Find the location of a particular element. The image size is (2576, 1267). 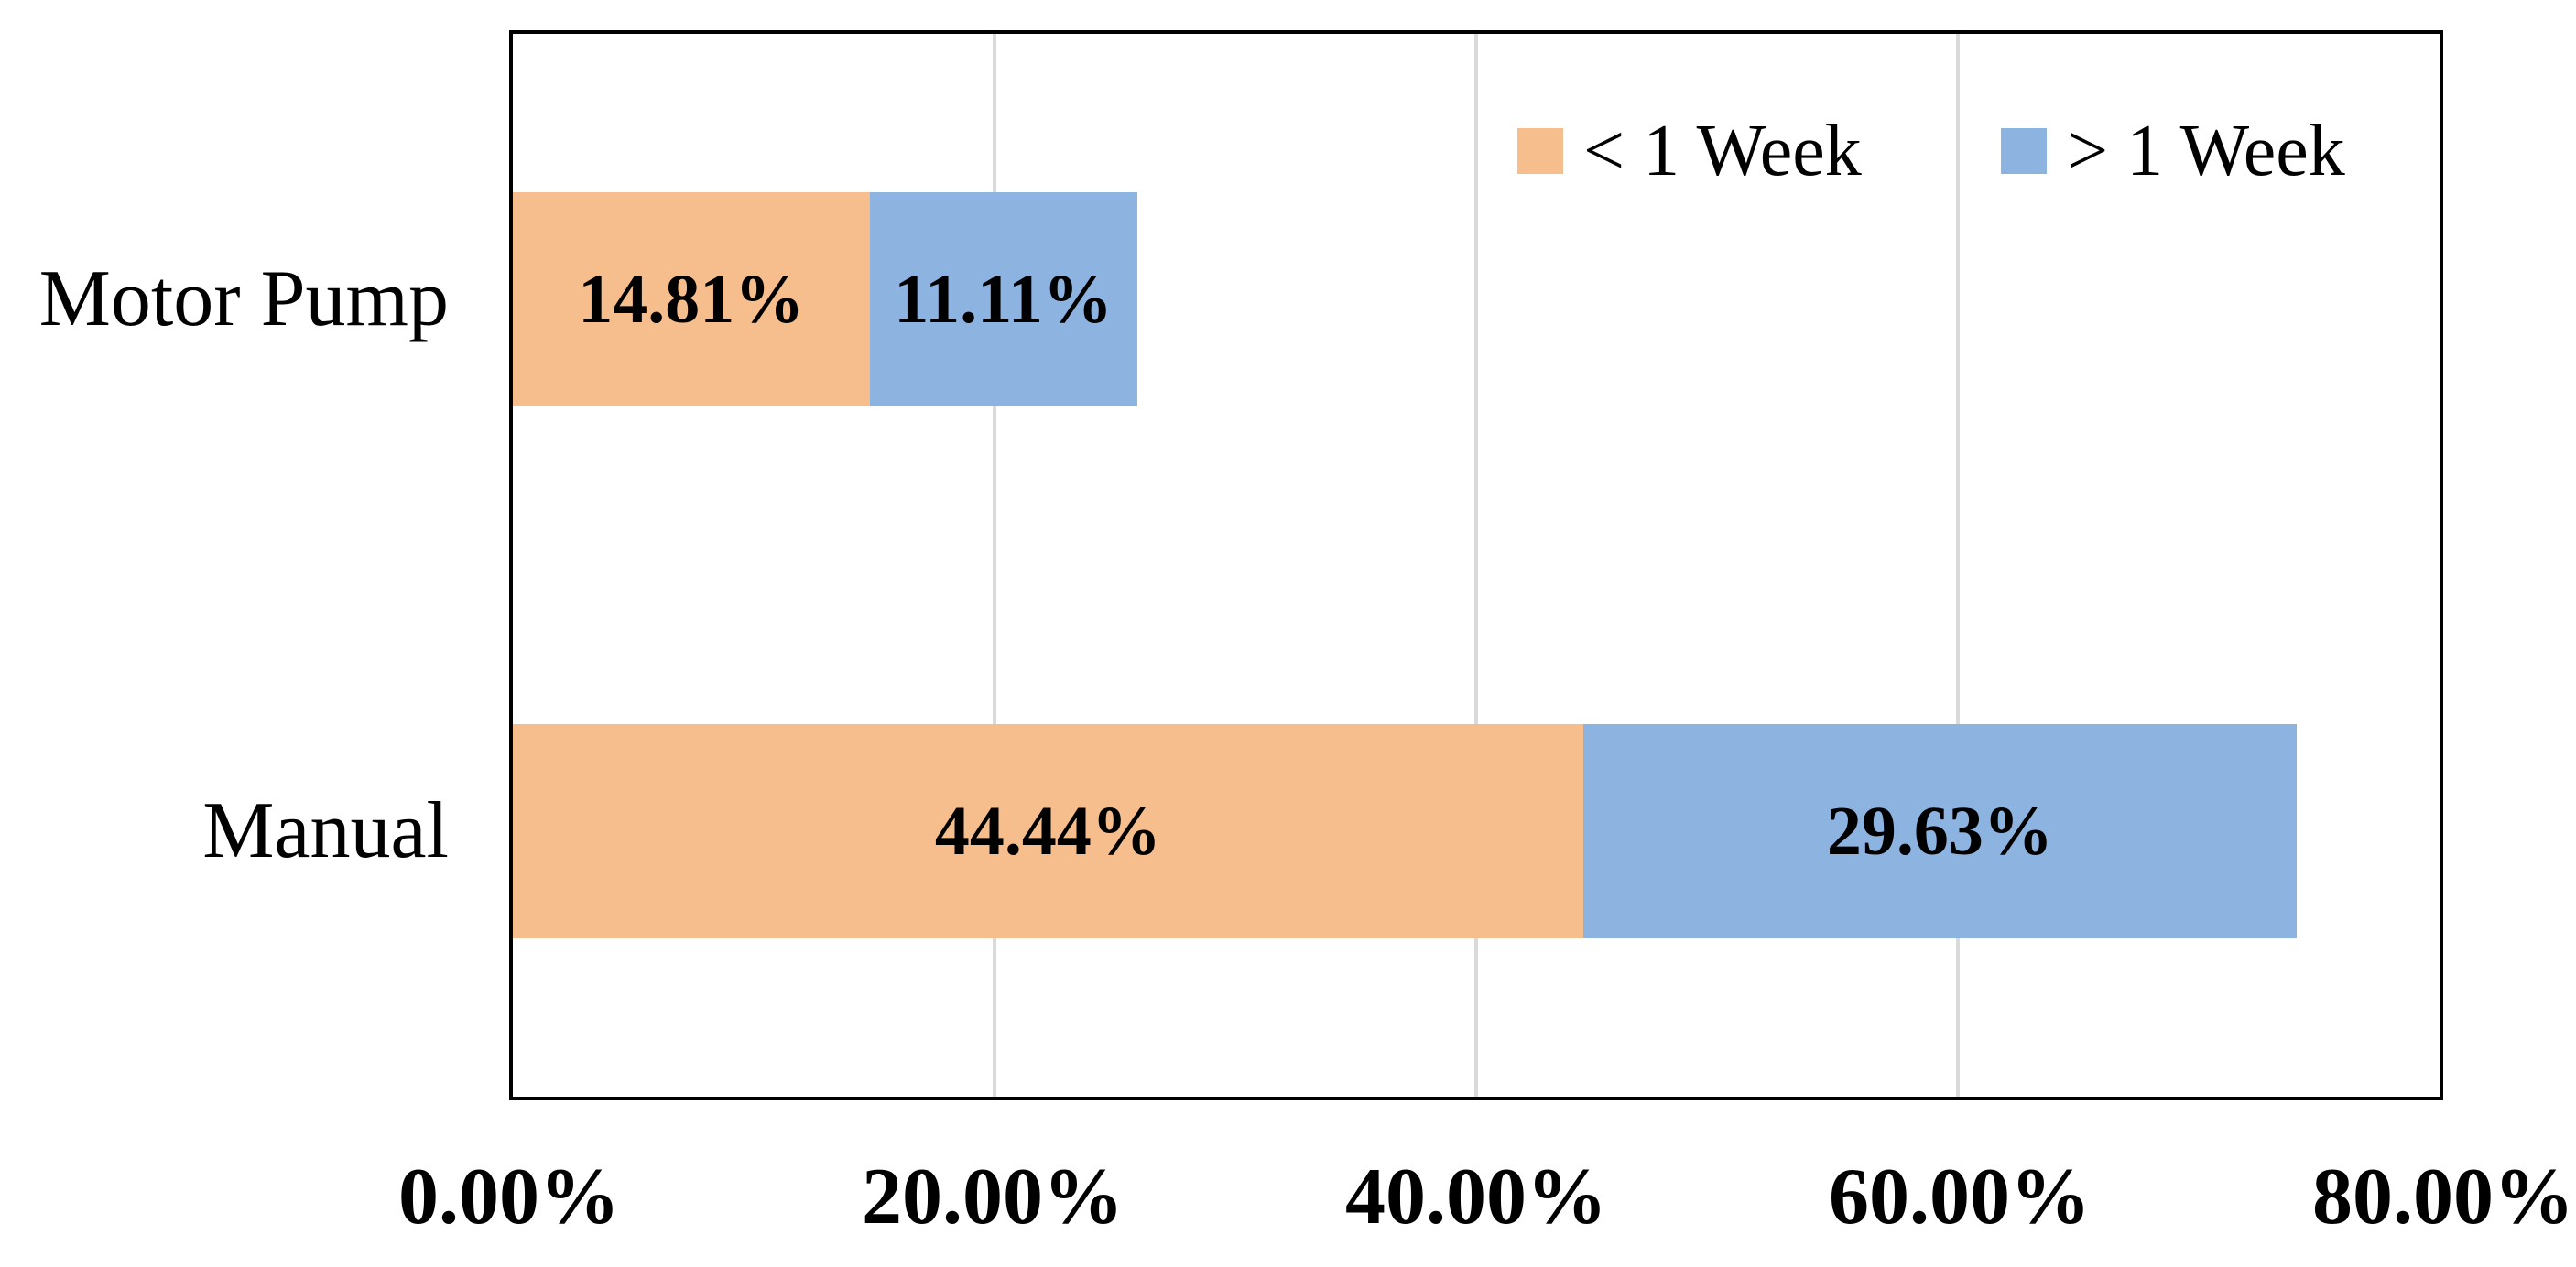

bar-data-label: 11.11% is located at coordinates (1003, 299).